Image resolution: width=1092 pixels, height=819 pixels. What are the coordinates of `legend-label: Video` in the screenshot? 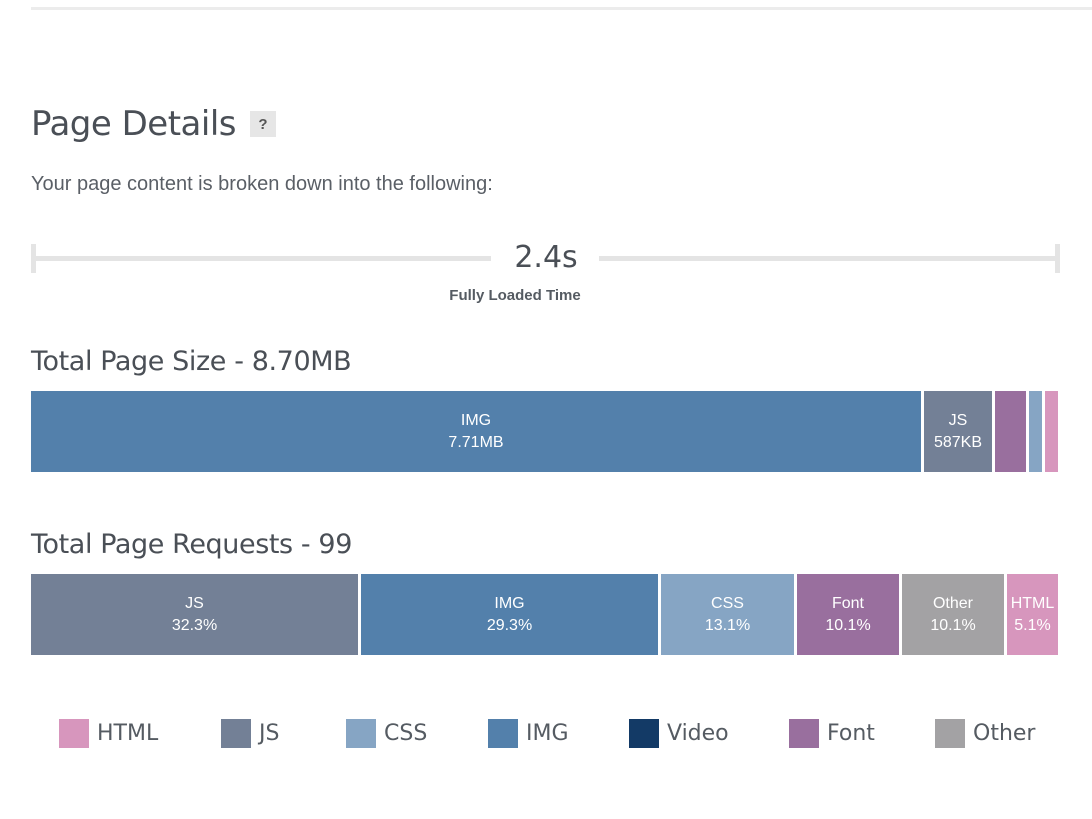 It's located at (698, 733).